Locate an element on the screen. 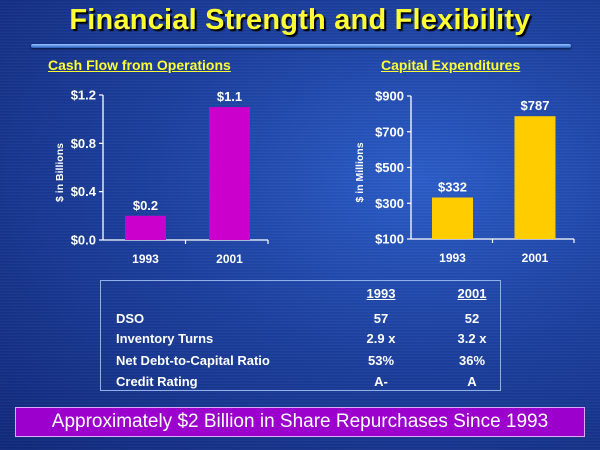 This screenshot has height=450, width=600. table-cell-2001: A is located at coordinates (472, 381).